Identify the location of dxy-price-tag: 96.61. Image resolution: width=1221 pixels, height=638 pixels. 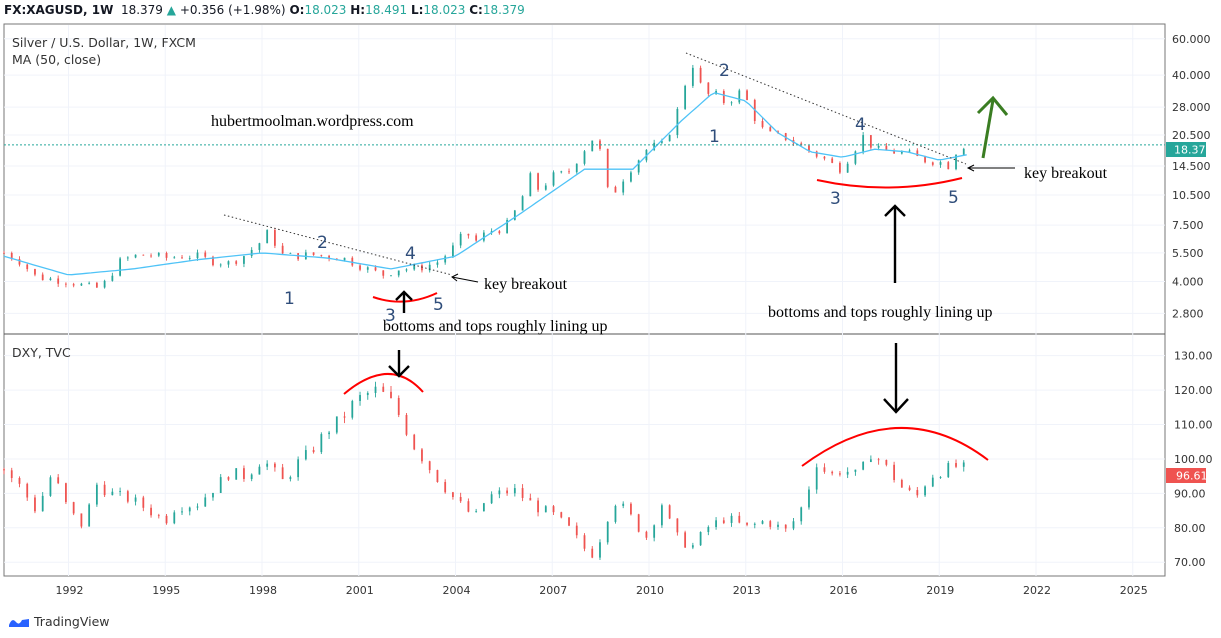
(1187, 475).